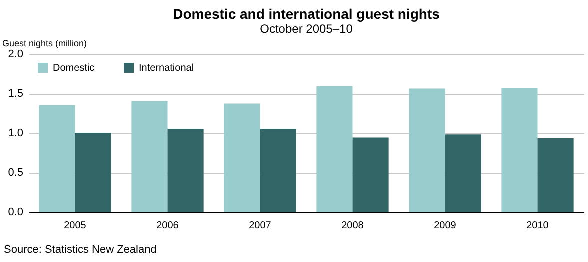  Describe the element at coordinates (16, 54) in the screenshot. I see `y-tick-label: 2.0` at that location.